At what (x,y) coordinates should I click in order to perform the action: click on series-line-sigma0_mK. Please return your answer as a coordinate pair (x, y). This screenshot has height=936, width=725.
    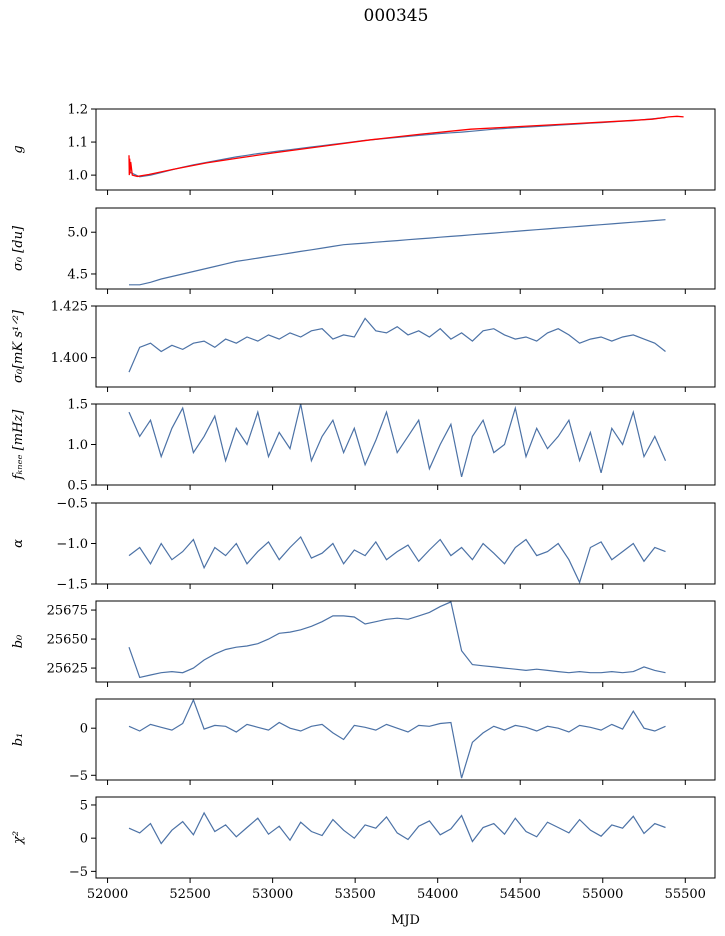
    Looking at the image, I should click on (397, 345).